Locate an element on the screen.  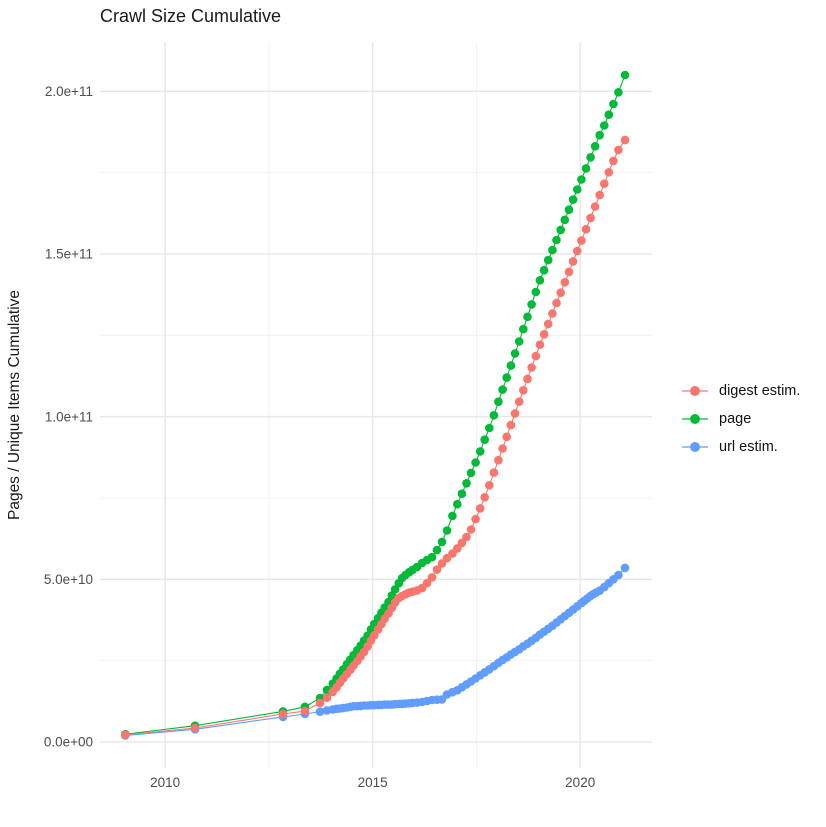
legend-item-digest-estim: digest estim. is located at coordinates (740, 391).